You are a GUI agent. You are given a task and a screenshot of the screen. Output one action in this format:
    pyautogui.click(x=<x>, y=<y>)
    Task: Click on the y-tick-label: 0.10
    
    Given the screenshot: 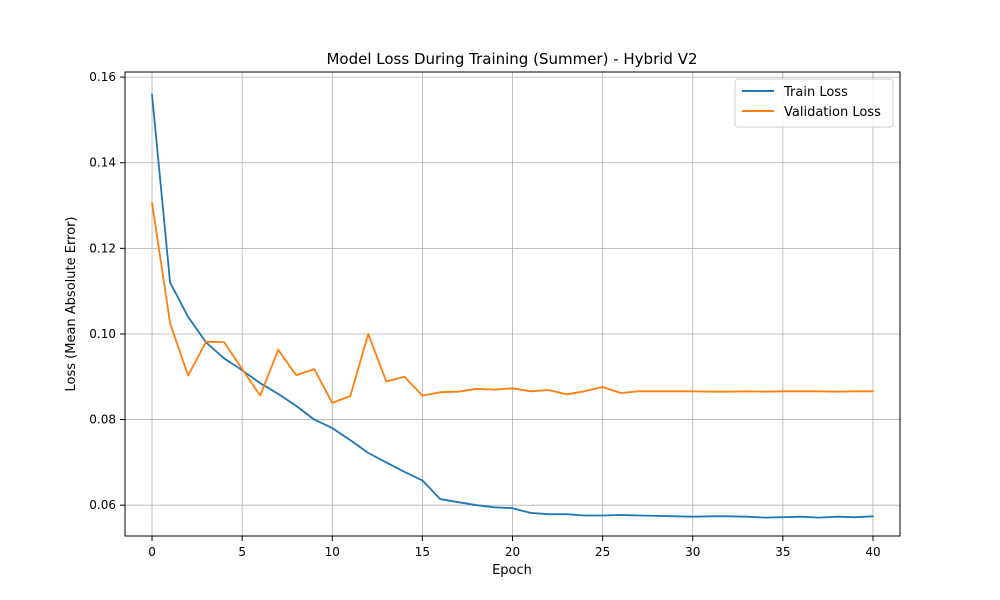 What is the action you would take?
    pyautogui.click(x=102, y=334)
    